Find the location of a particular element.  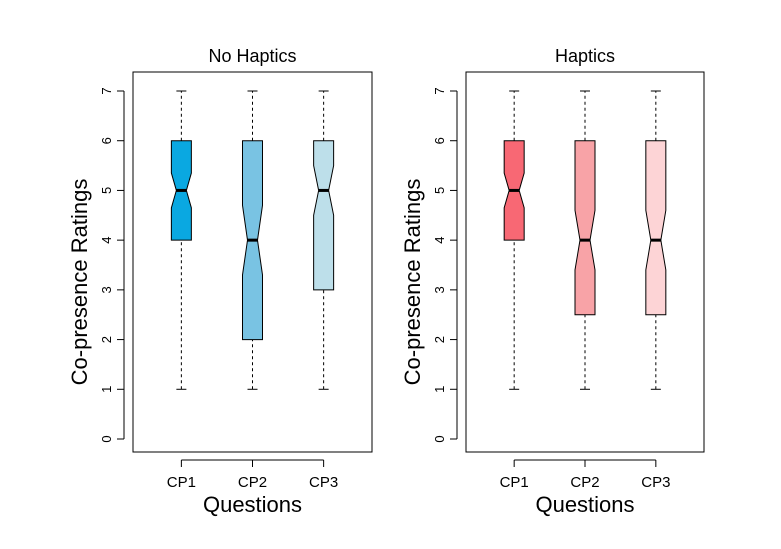

chart-title: Haptics is located at coordinates (585, 56).